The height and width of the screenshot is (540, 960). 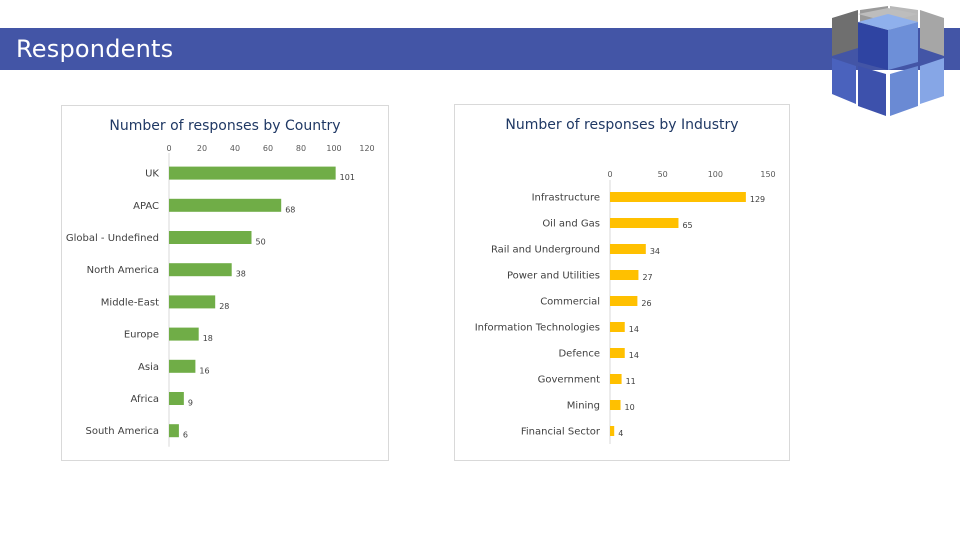 What do you see at coordinates (112, 238) in the screenshot?
I see `country-category-label: Global - Undefined` at bounding box center [112, 238].